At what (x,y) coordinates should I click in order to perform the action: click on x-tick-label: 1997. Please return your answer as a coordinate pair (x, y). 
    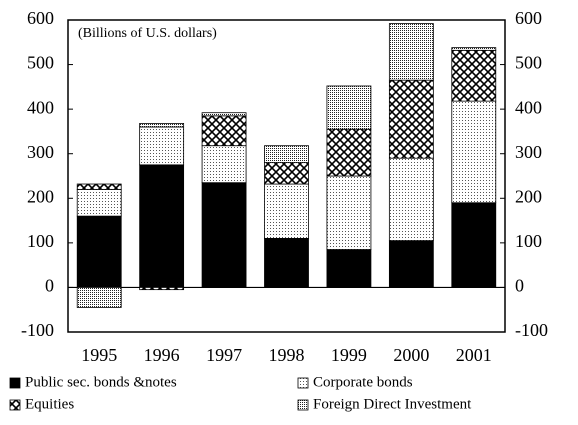
    Looking at the image, I should click on (224, 355).